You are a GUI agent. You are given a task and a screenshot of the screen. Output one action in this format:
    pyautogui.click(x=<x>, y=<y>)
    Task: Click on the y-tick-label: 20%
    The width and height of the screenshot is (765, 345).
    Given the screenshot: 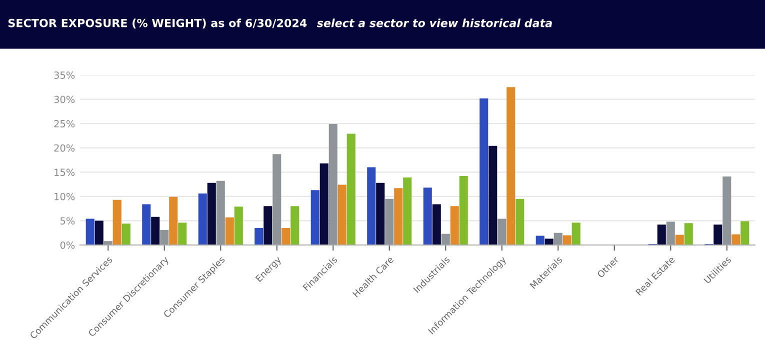 What is the action you would take?
    pyautogui.click(x=64, y=148)
    